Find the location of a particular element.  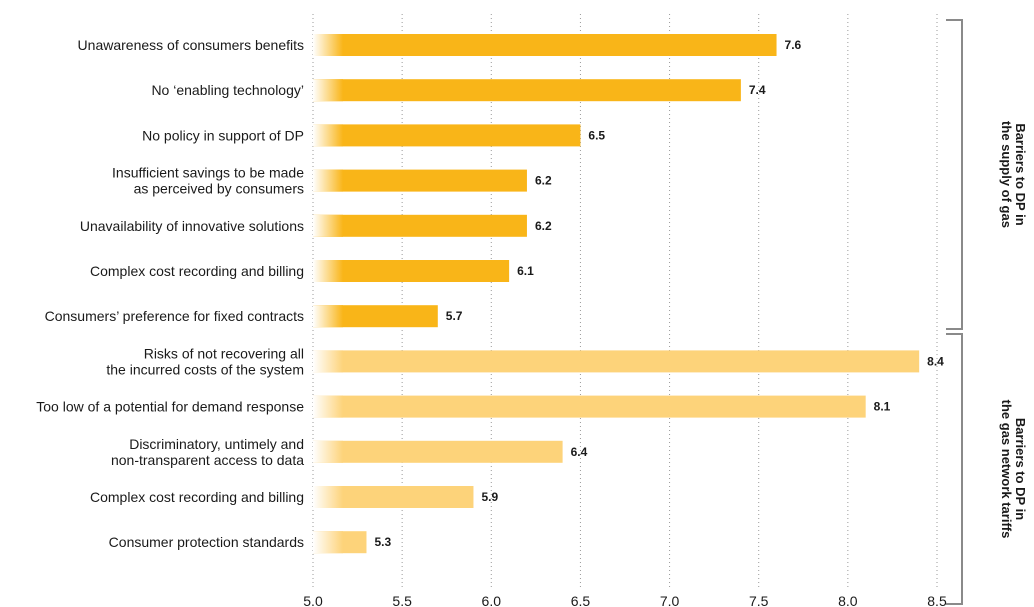

value-label: 7.4 is located at coordinates (757, 90).